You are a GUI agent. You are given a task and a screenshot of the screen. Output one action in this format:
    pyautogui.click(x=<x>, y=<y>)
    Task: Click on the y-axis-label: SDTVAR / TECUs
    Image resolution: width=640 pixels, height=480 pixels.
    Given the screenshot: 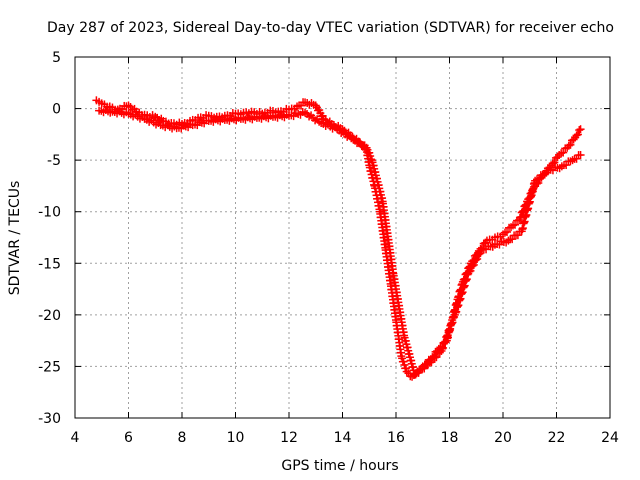 What is the action you would take?
    pyautogui.click(x=15, y=238)
    